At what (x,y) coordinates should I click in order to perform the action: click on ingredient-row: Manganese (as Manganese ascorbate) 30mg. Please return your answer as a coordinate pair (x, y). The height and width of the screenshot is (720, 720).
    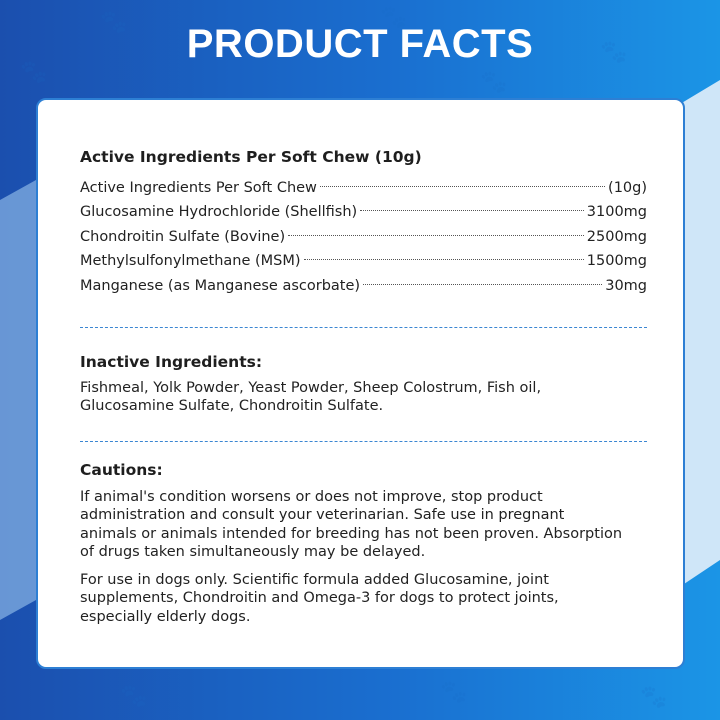
    Looking at the image, I should click on (363, 286).